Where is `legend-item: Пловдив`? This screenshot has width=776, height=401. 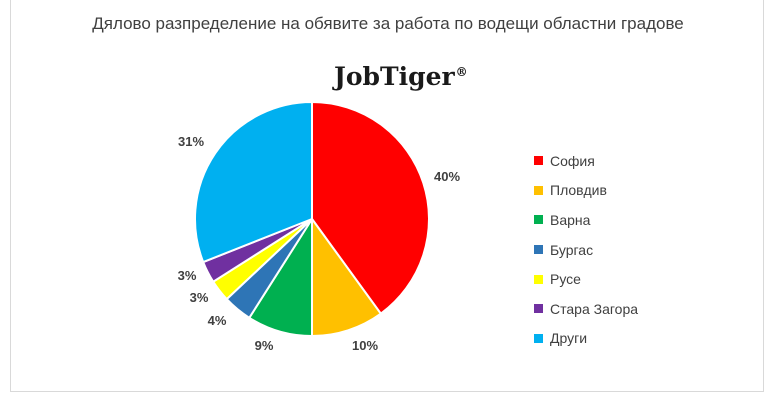
legend-item: Пловдив is located at coordinates (586, 191).